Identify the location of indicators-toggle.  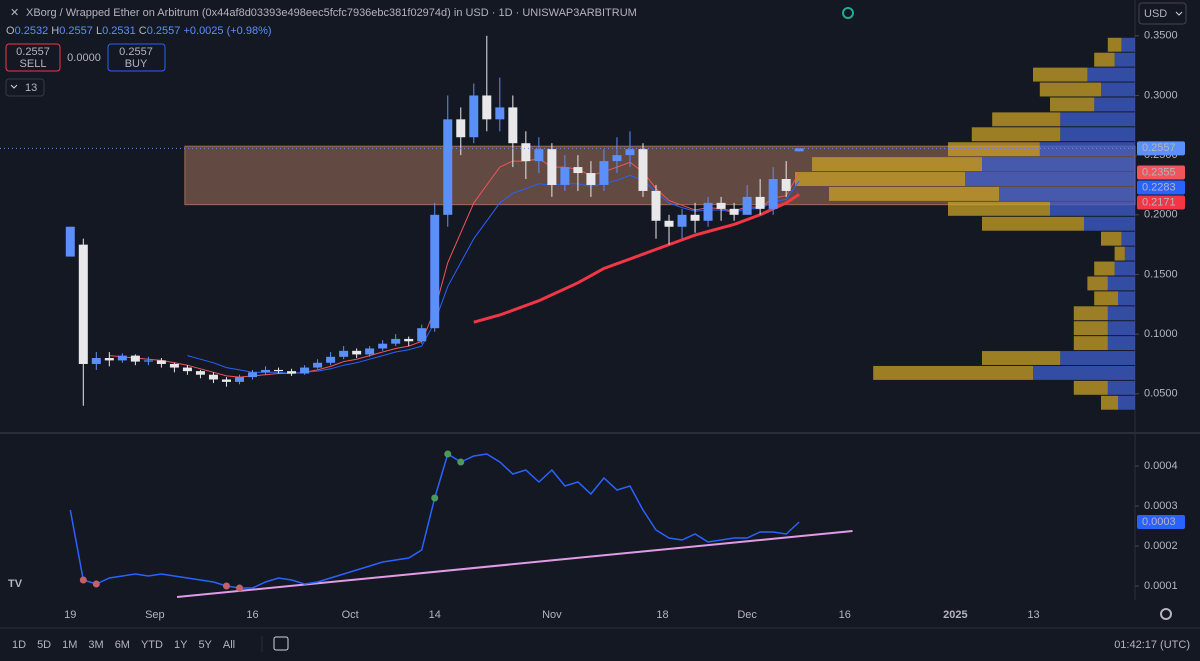
(25, 87).